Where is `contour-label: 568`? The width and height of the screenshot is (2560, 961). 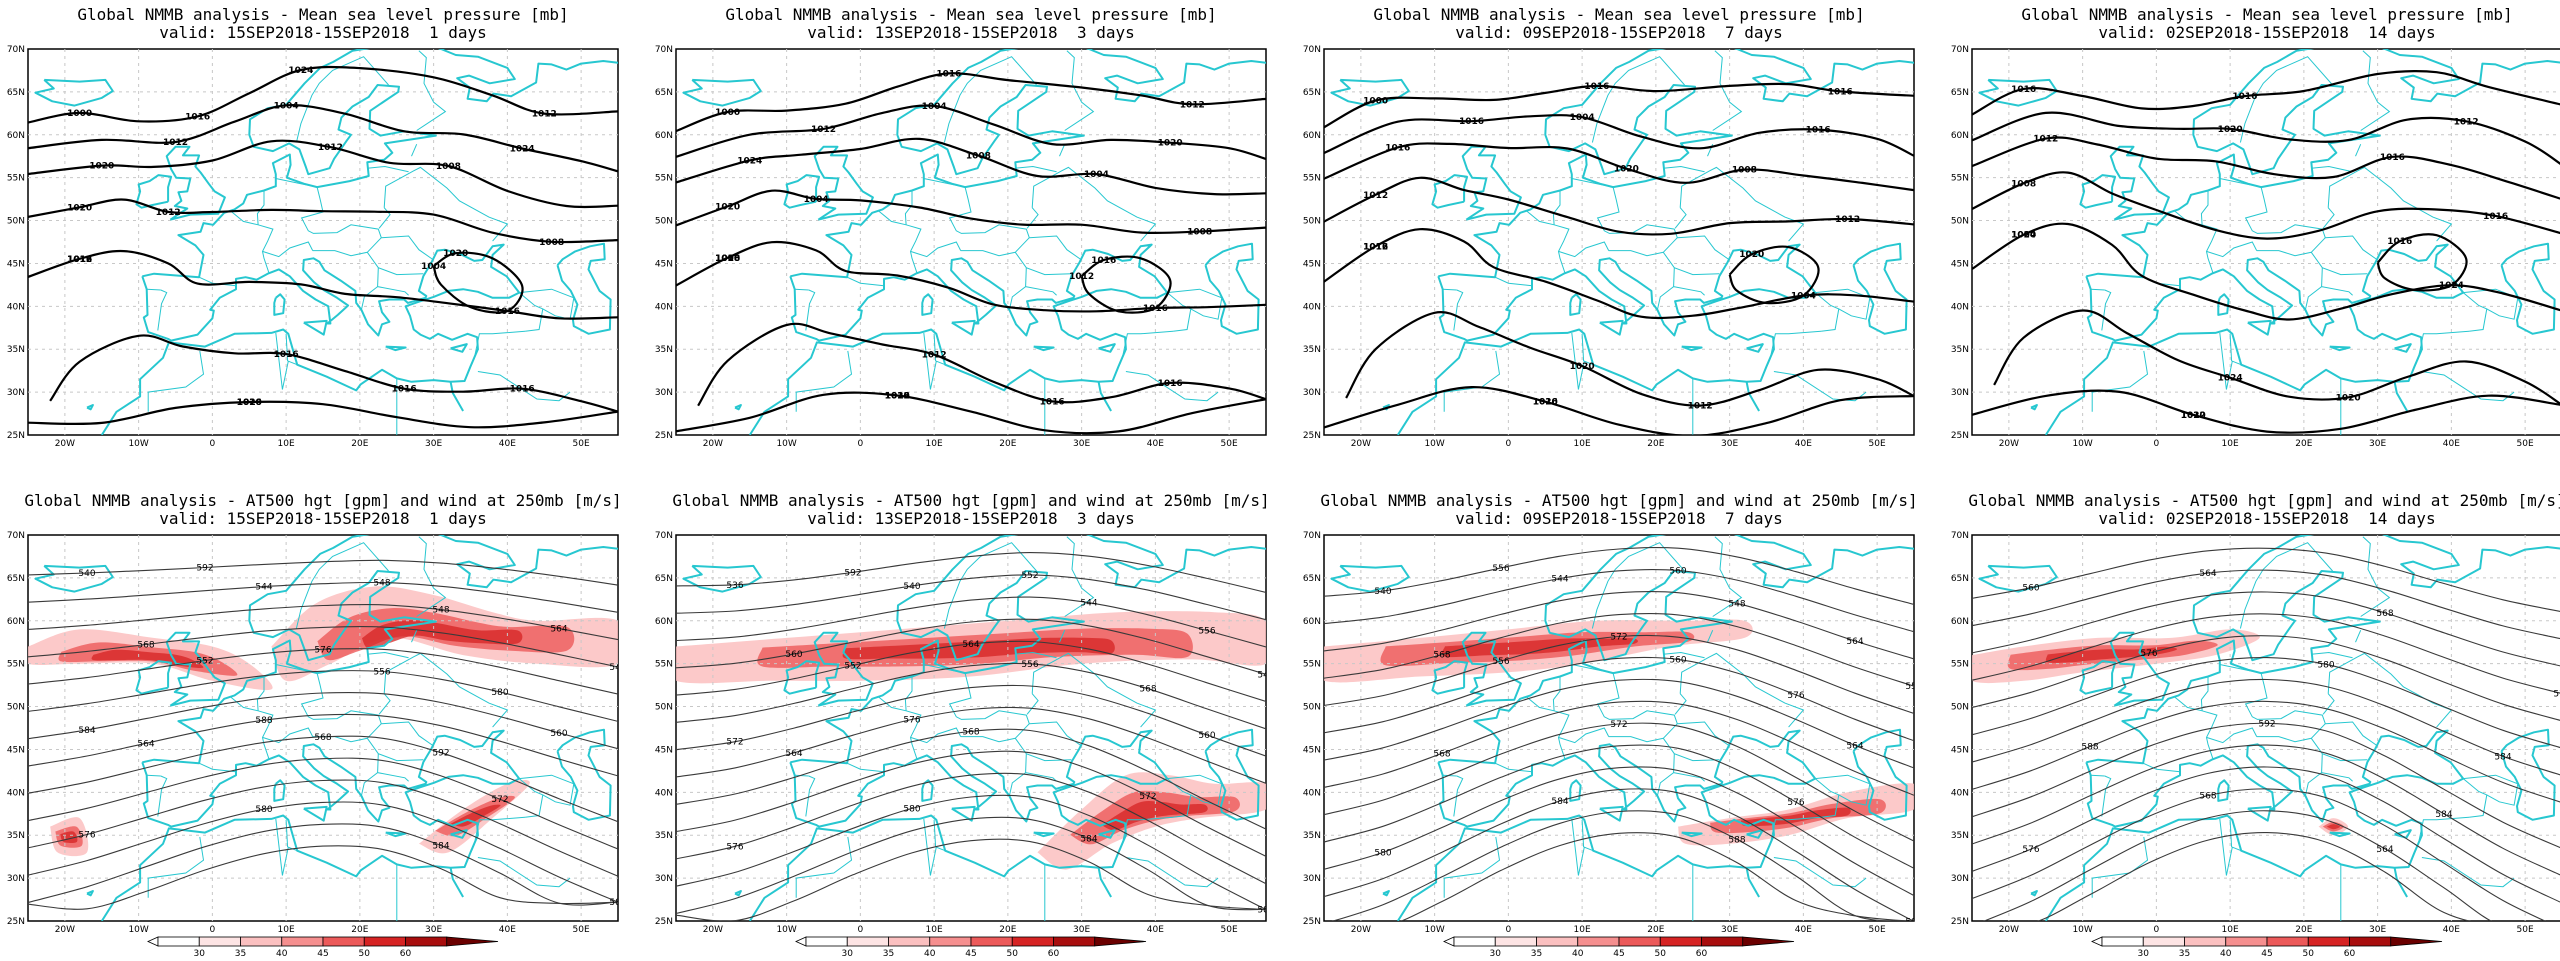 contour-label: 568 is located at coordinates (1441, 656).